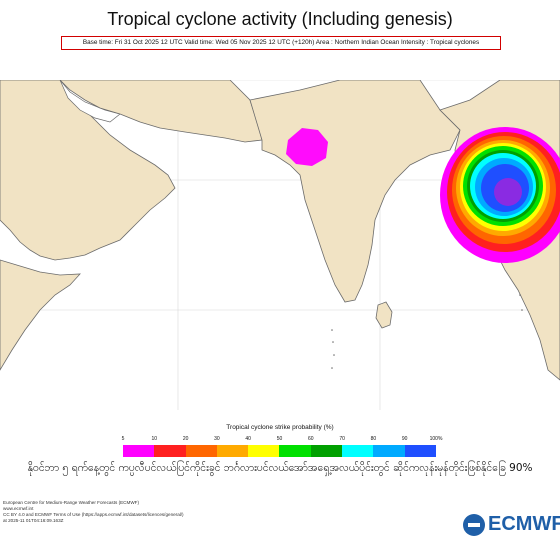 This screenshot has width=560, height=560. Describe the element at coordinates (474, 524) in the screenshot. I see `ecmwf-logo-icon` at that location.